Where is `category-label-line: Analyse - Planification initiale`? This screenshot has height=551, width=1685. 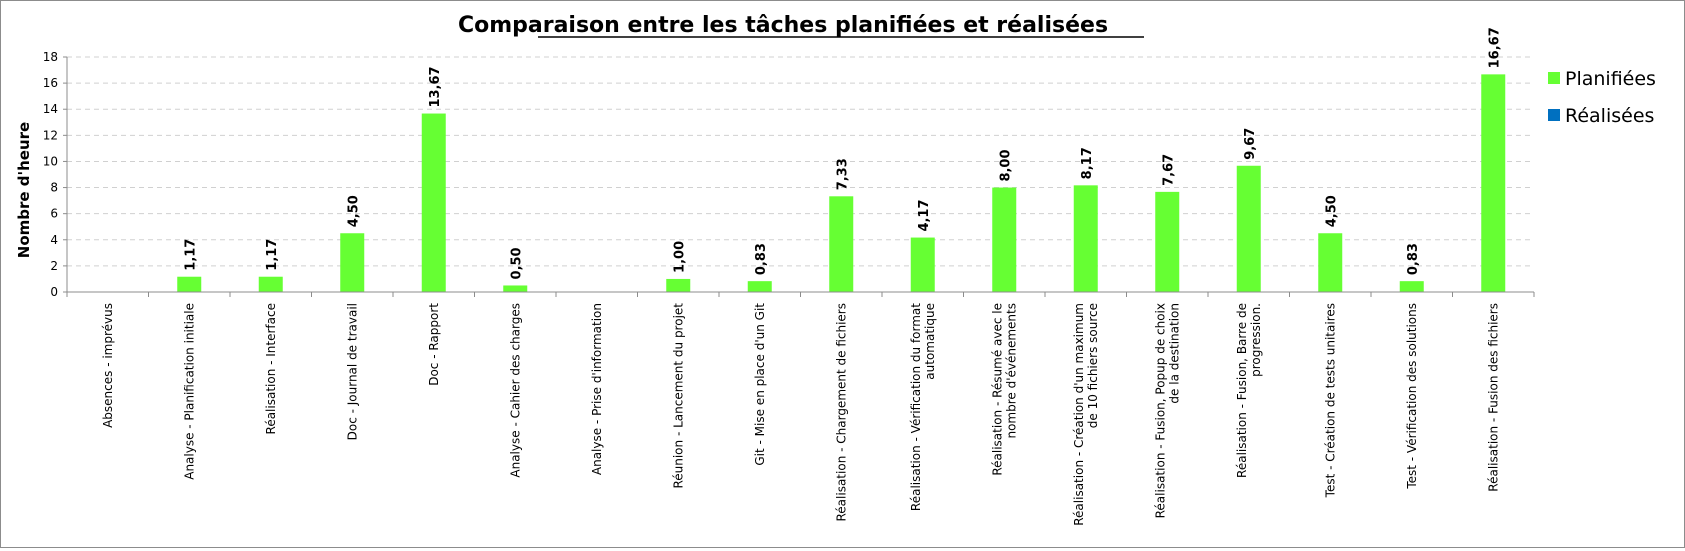 category-label-line: Analyse - Planification initiale is located at coordinates (189, 391).